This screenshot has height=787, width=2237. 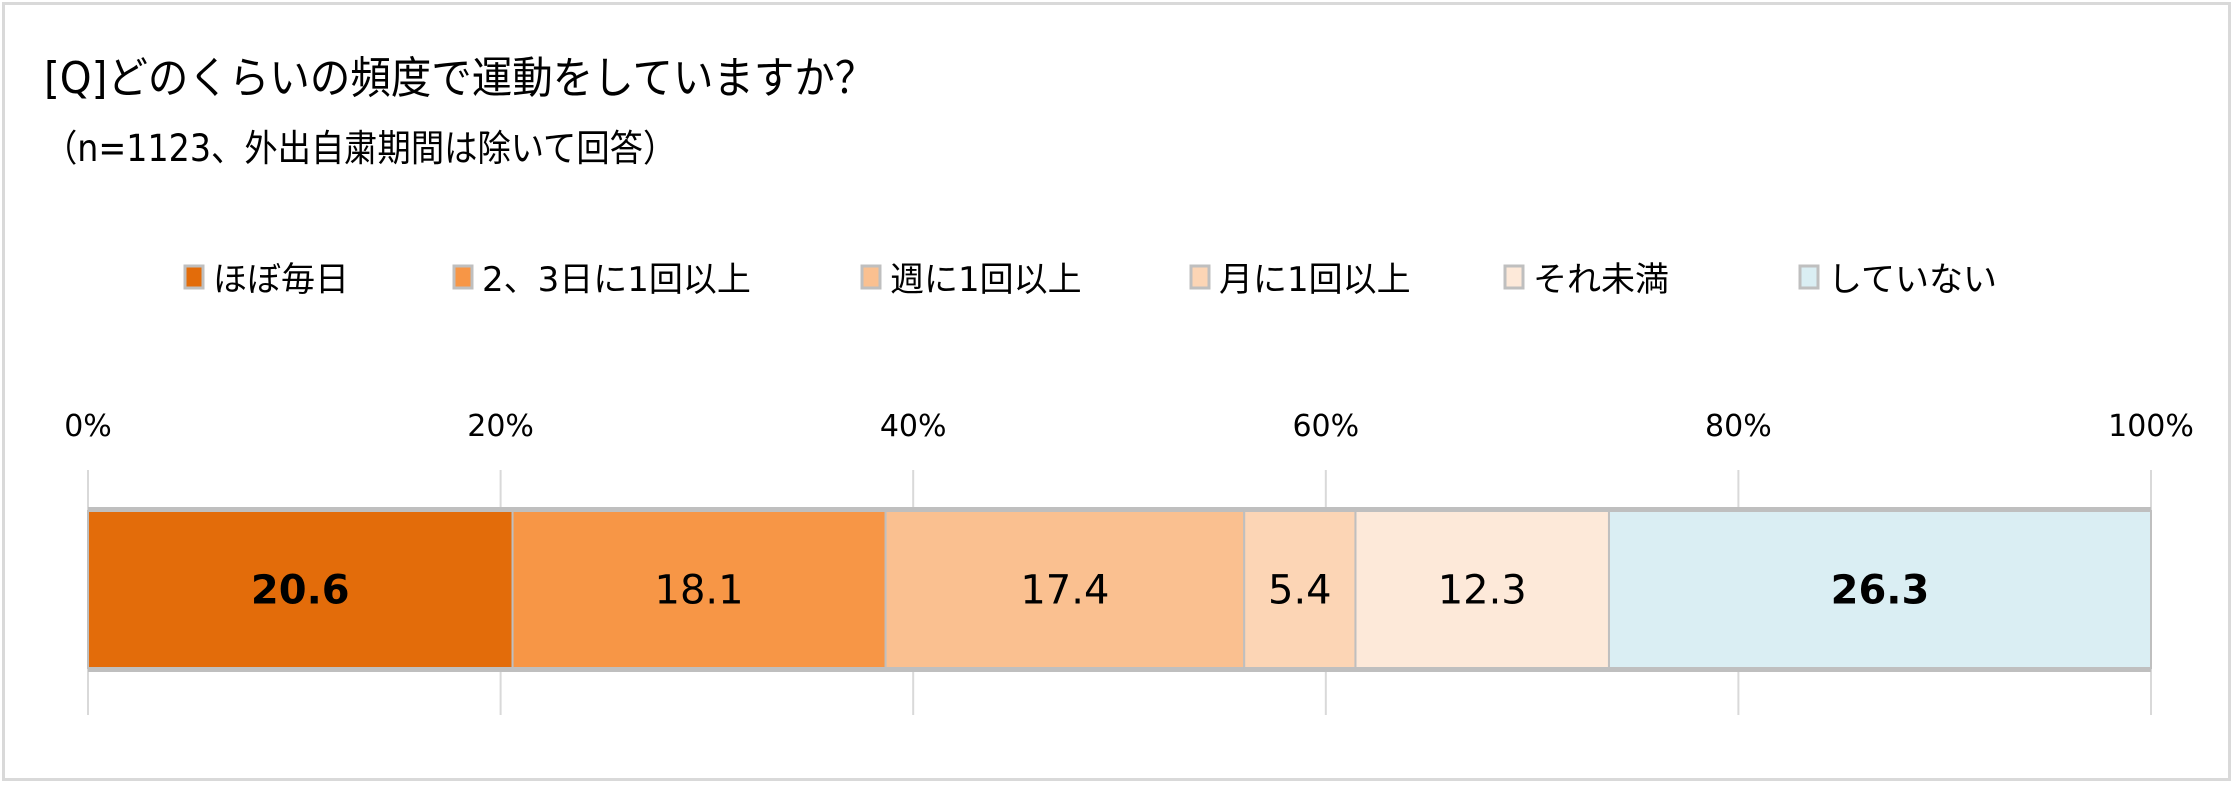 What do you see at coordinates (281, 280) in the screenshot?
I see `legend-label: ほぼ毎日` at bounding box center [281, 280].